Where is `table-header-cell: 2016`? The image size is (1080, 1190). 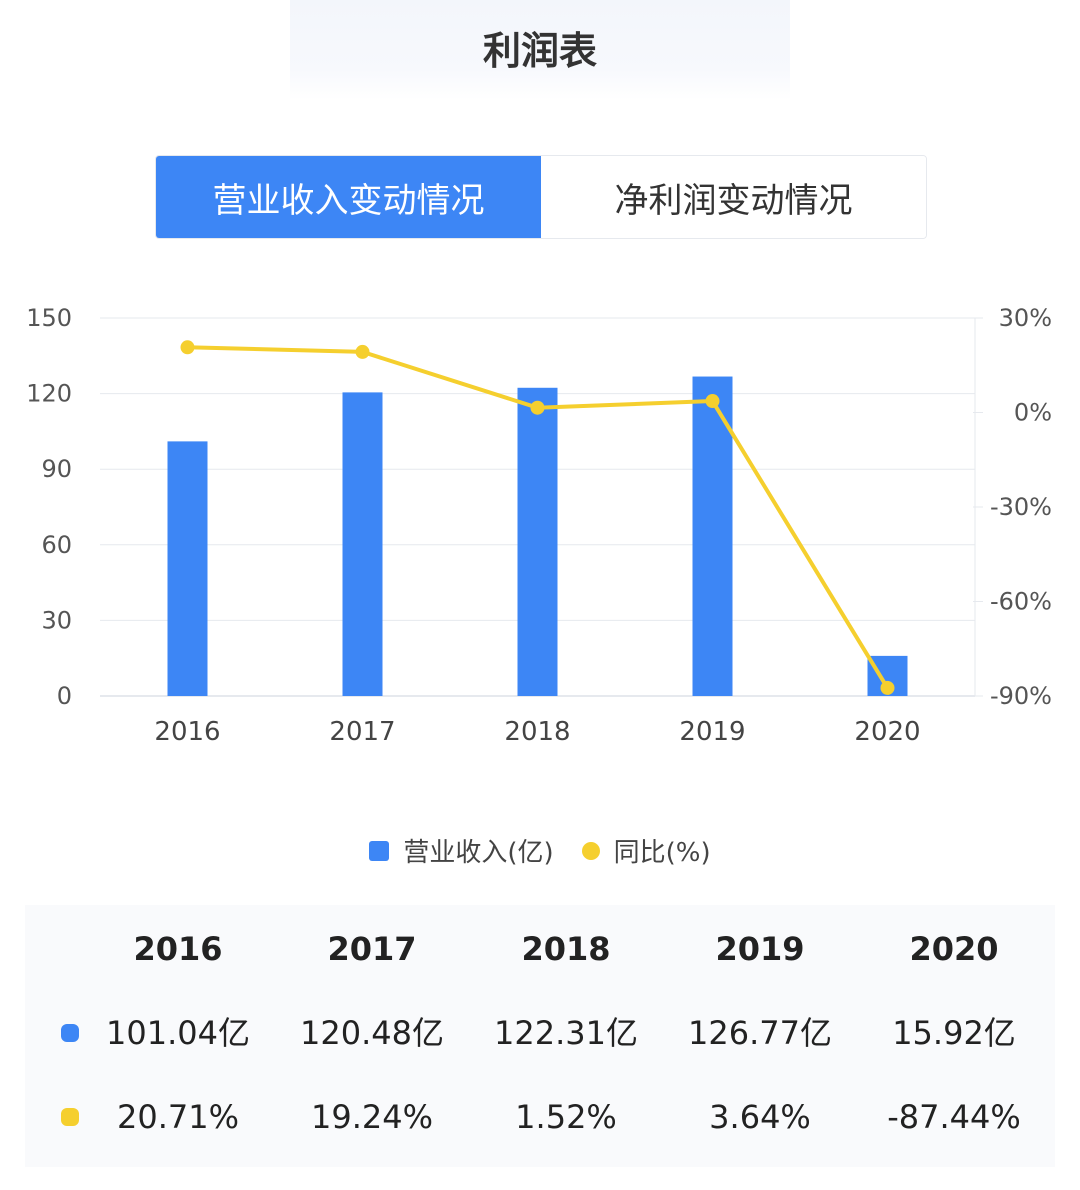
table-header-cell: 2016 is located at coordinates (178, 949).